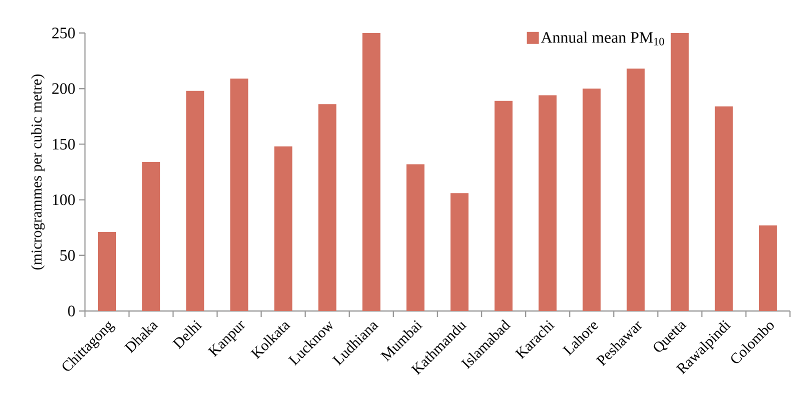 The height and width of the screenshot is (402, 812). Describe the element at coordinates (67, 255) in the screenshot. I see `y-tick-label: 50` at that location.